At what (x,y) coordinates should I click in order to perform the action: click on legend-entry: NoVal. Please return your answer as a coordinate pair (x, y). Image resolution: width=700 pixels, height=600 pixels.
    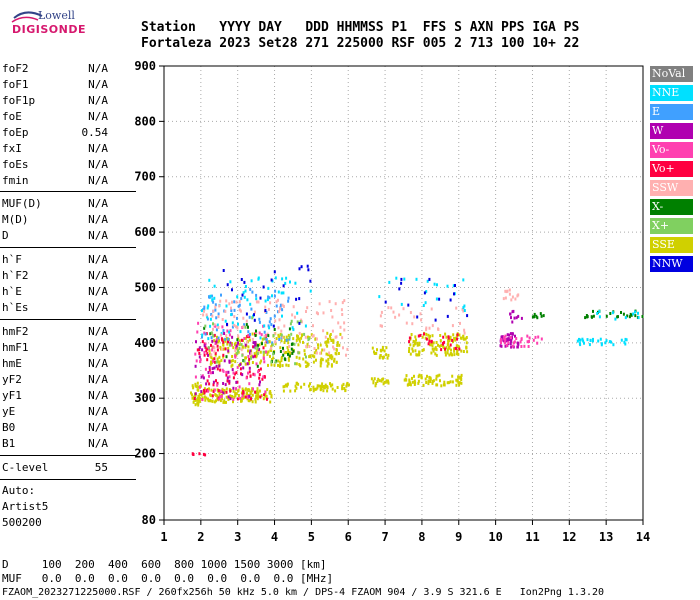
    Looking at the image, I should click on (671, 74).